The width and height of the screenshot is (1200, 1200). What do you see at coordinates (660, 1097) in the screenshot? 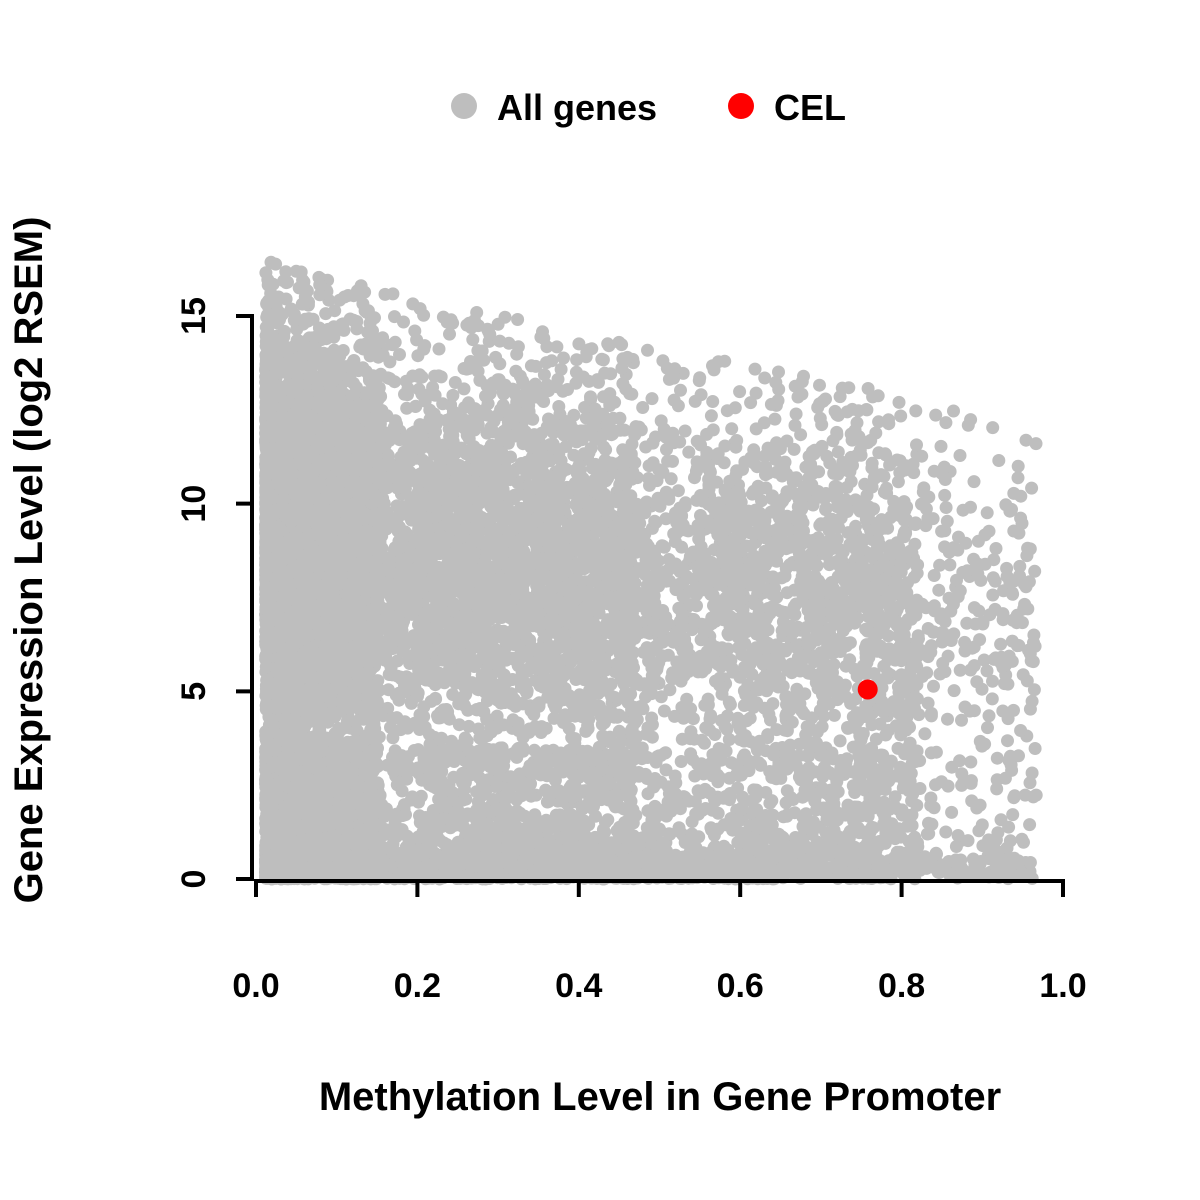
I see `x-axis-title: Methylation Level in Gene Promoter` at bounding box center [660, 1097].